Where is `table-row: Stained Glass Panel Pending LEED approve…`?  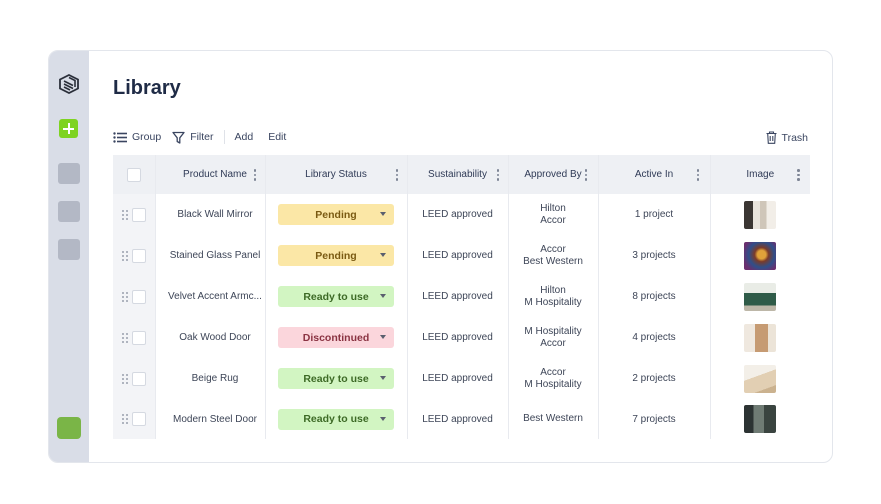 table-row: Stained Glass Panel Pending LEED approve… is located at coordinates (461, 255).